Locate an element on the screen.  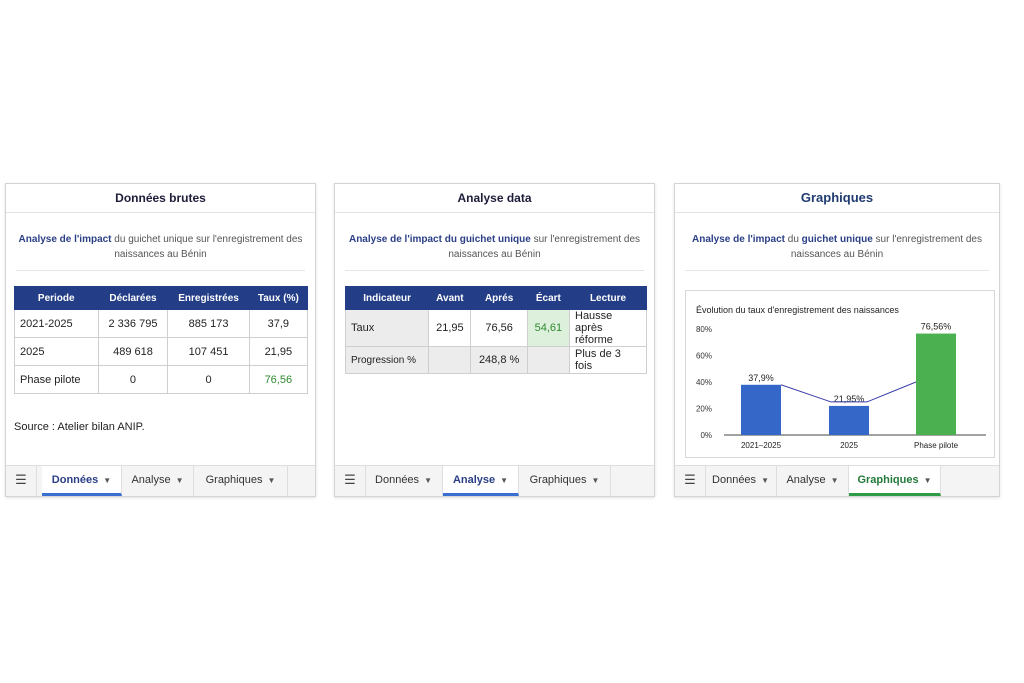
table-cell: 489 618 is located at coordinates (133, 351).